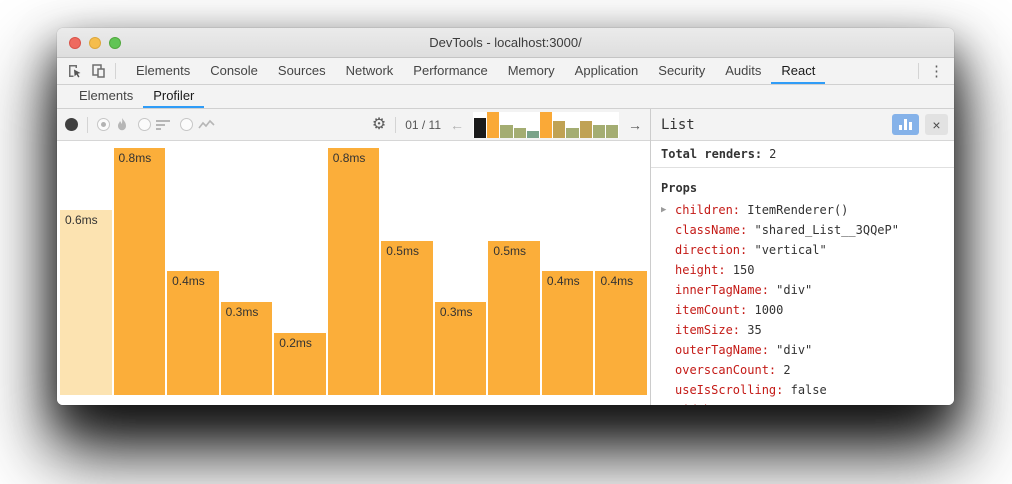 The width and height of the screenshot is (1012, 484). I want to click on prop-row-itemSize: itemSize: 35, so click(802, 330).